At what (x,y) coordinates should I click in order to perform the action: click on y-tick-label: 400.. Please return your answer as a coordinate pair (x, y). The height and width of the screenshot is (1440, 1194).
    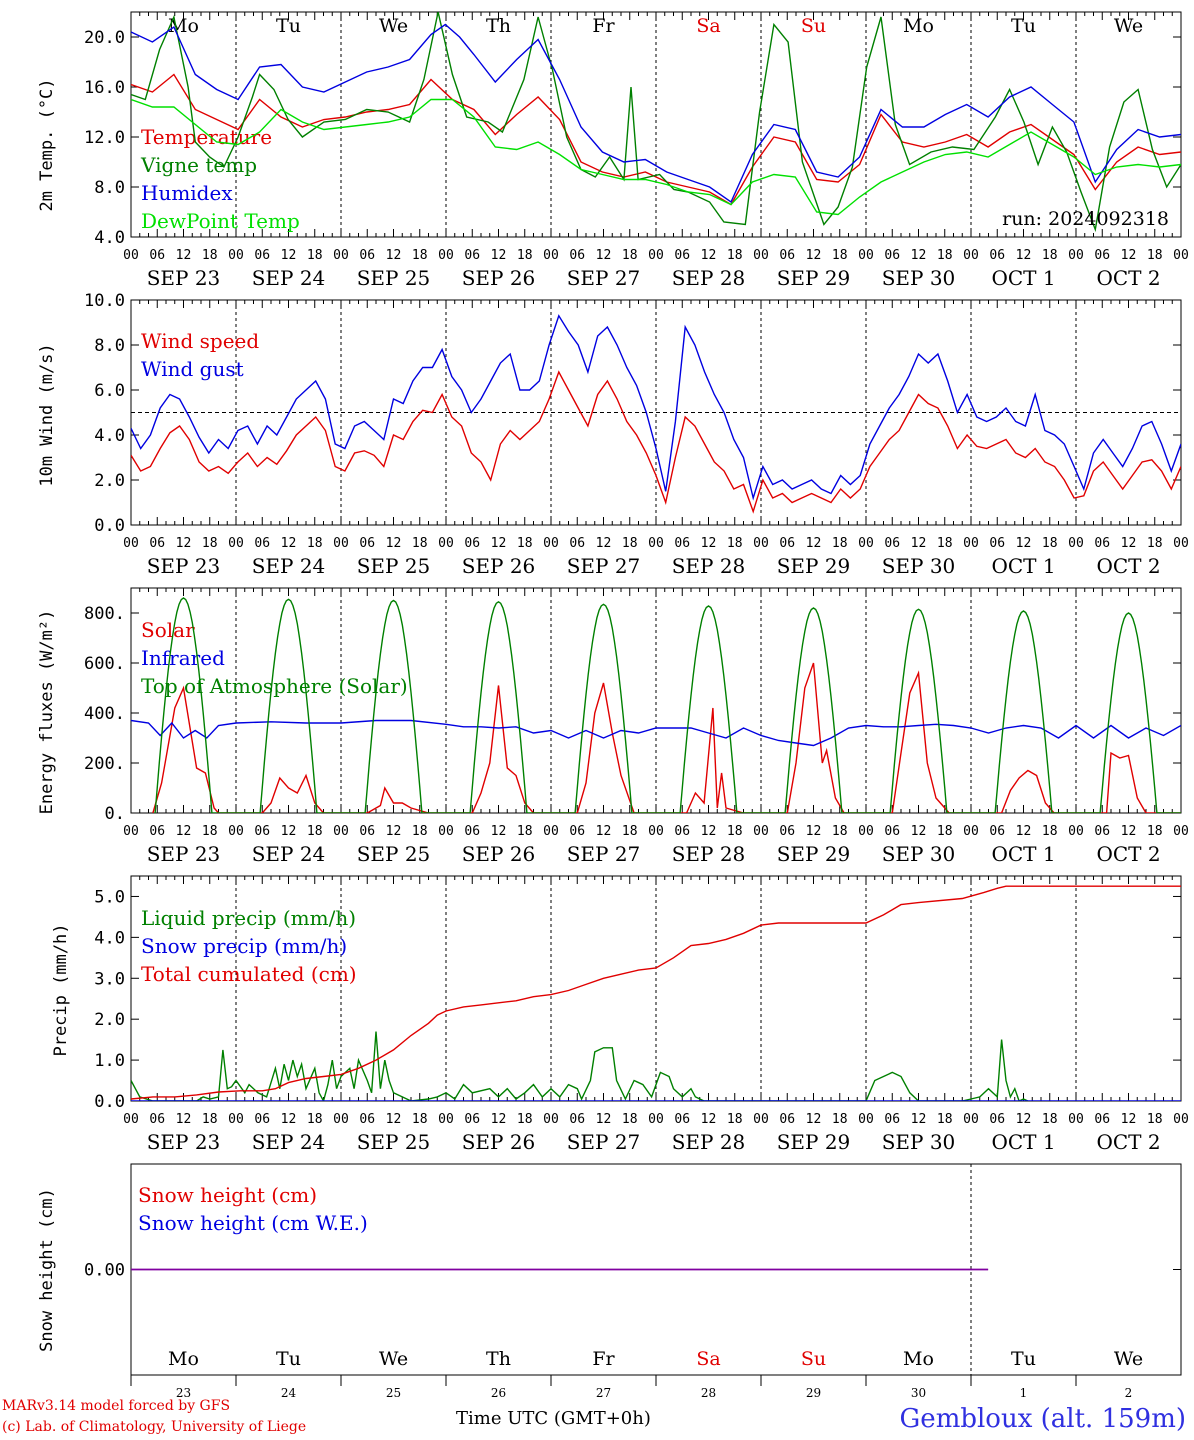
    Looking at the image, I should click on (104, 714).